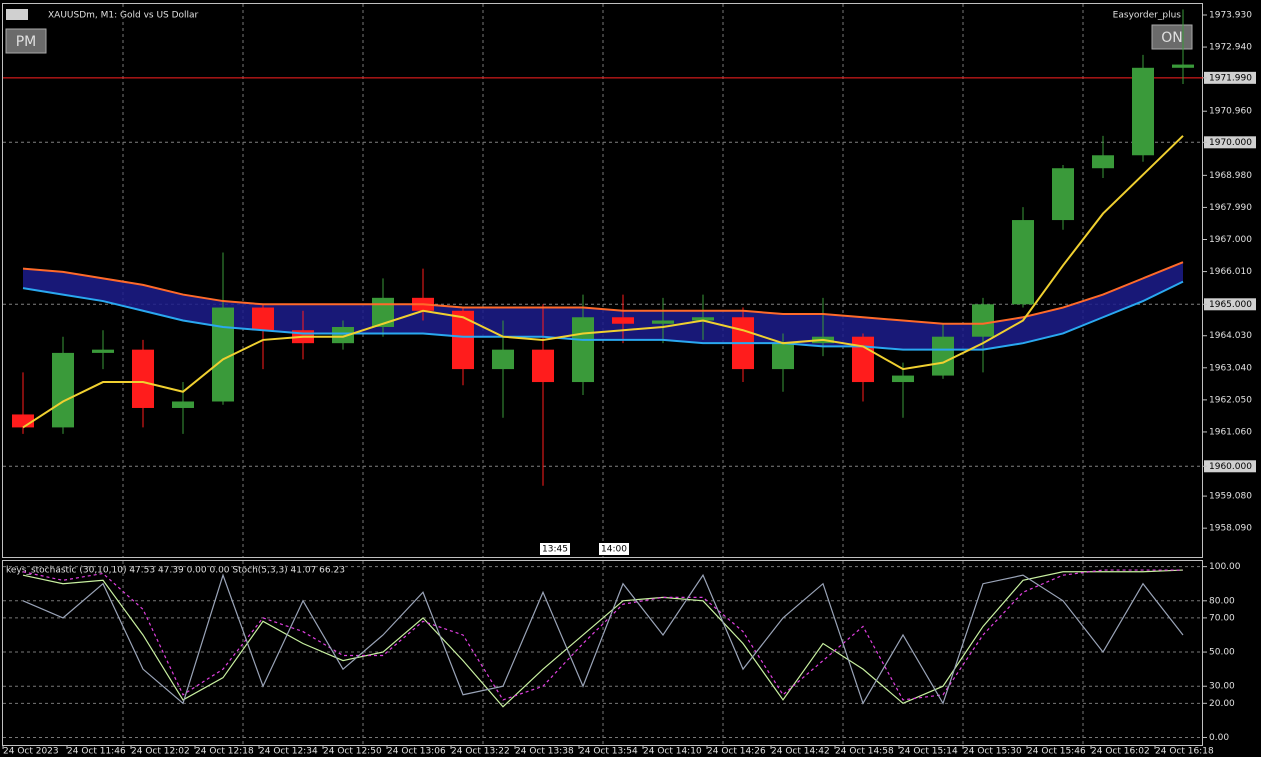 The image size is (1261, 757). I want to click on x-tick-label: 24 Oct 13:38, so click(544, 752).